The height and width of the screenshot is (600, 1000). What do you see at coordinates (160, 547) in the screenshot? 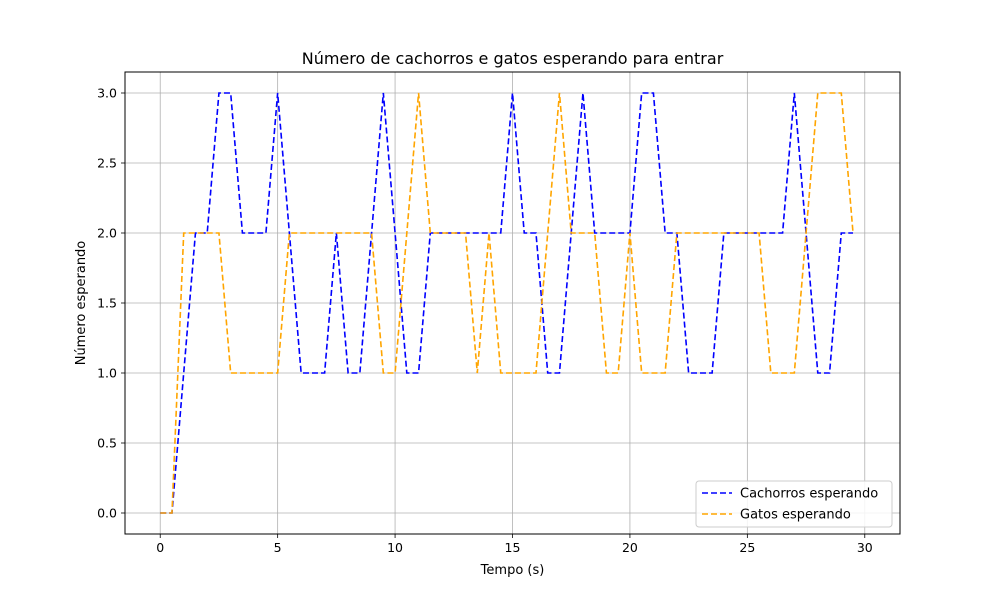
I see `x-tick-label: 0` at bounding box center [160, 547].